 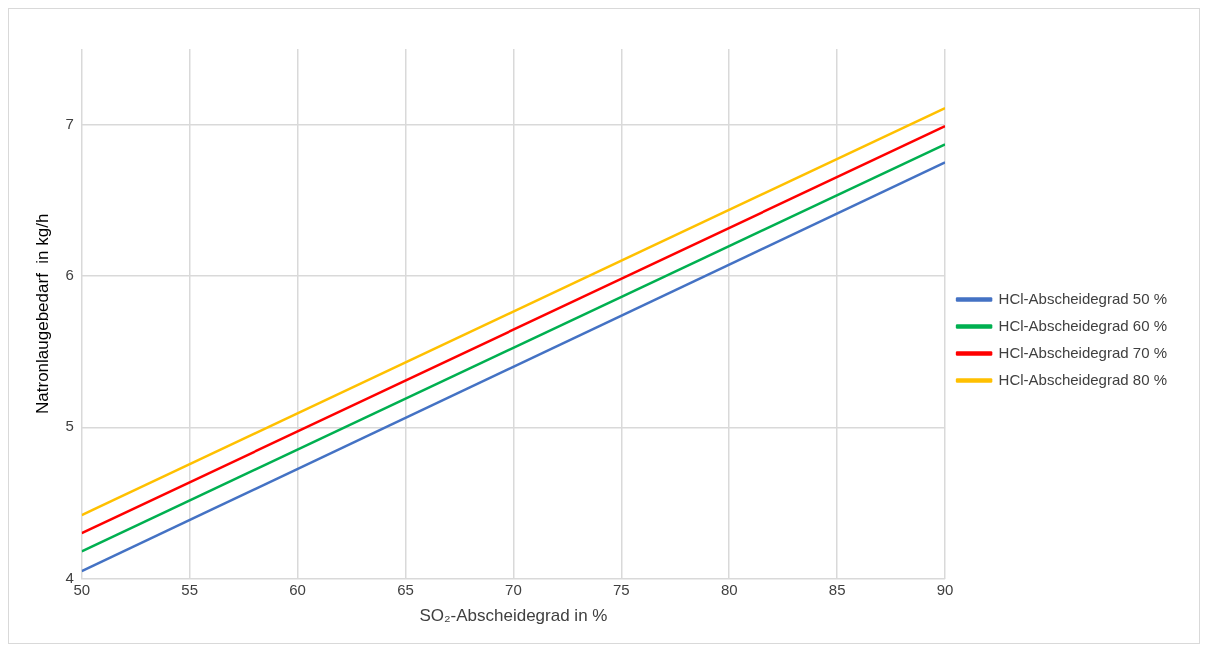 I want to click on x-tick-label: 70, so click(x=513, y=589).